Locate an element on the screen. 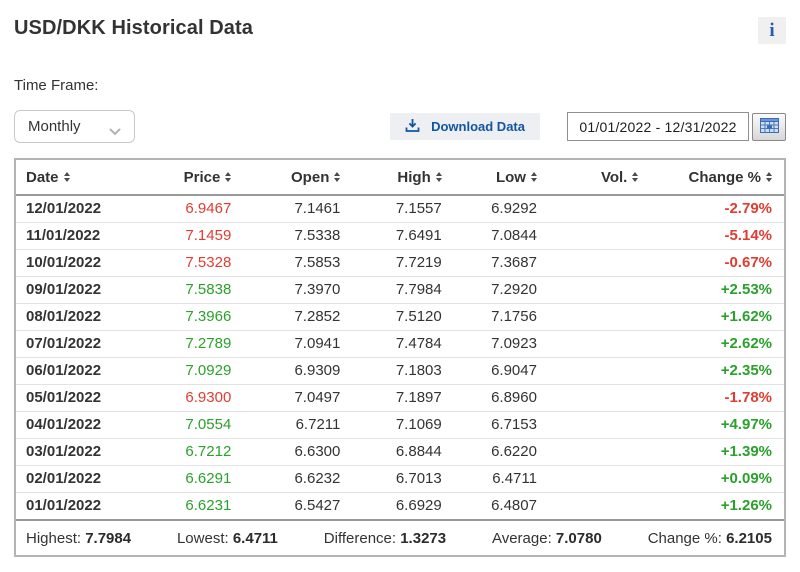  cell-change: +1.39% is located at coordinates (717, 452).